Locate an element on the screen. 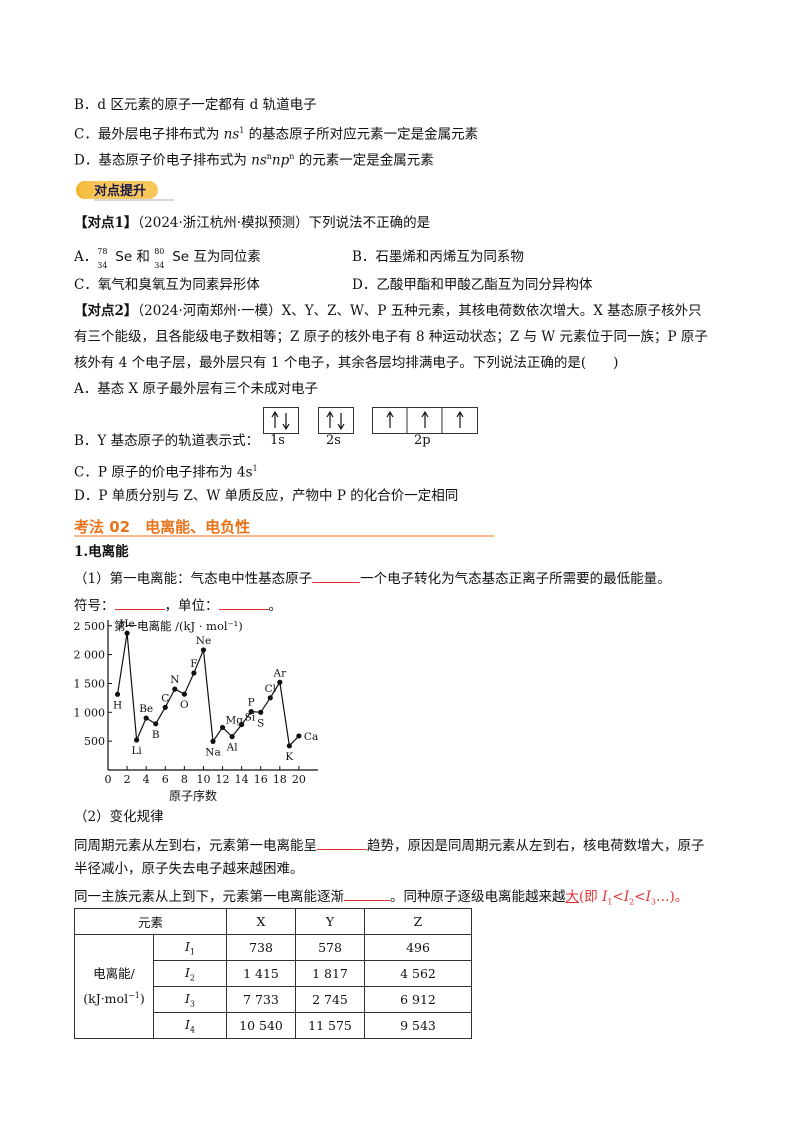 This screenshot has width=800, height=1132. x-tick-label: 18 is located at coordinates (280, 779).